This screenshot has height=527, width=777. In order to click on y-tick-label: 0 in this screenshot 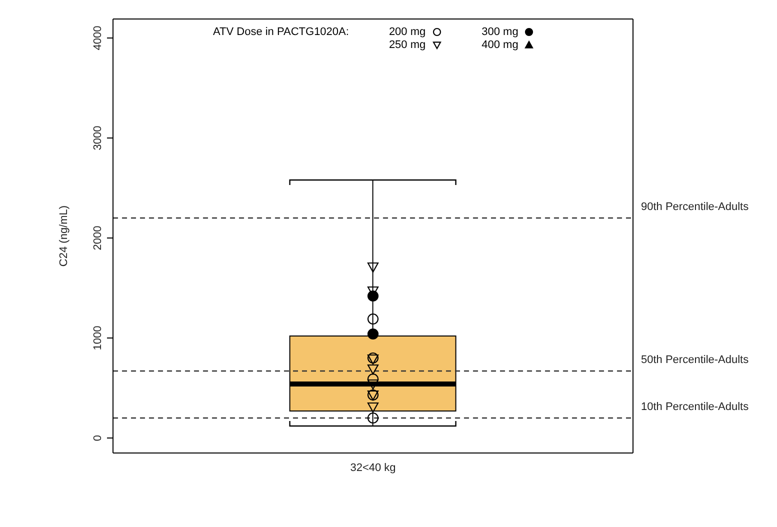, I will do `click(98, 438)`.